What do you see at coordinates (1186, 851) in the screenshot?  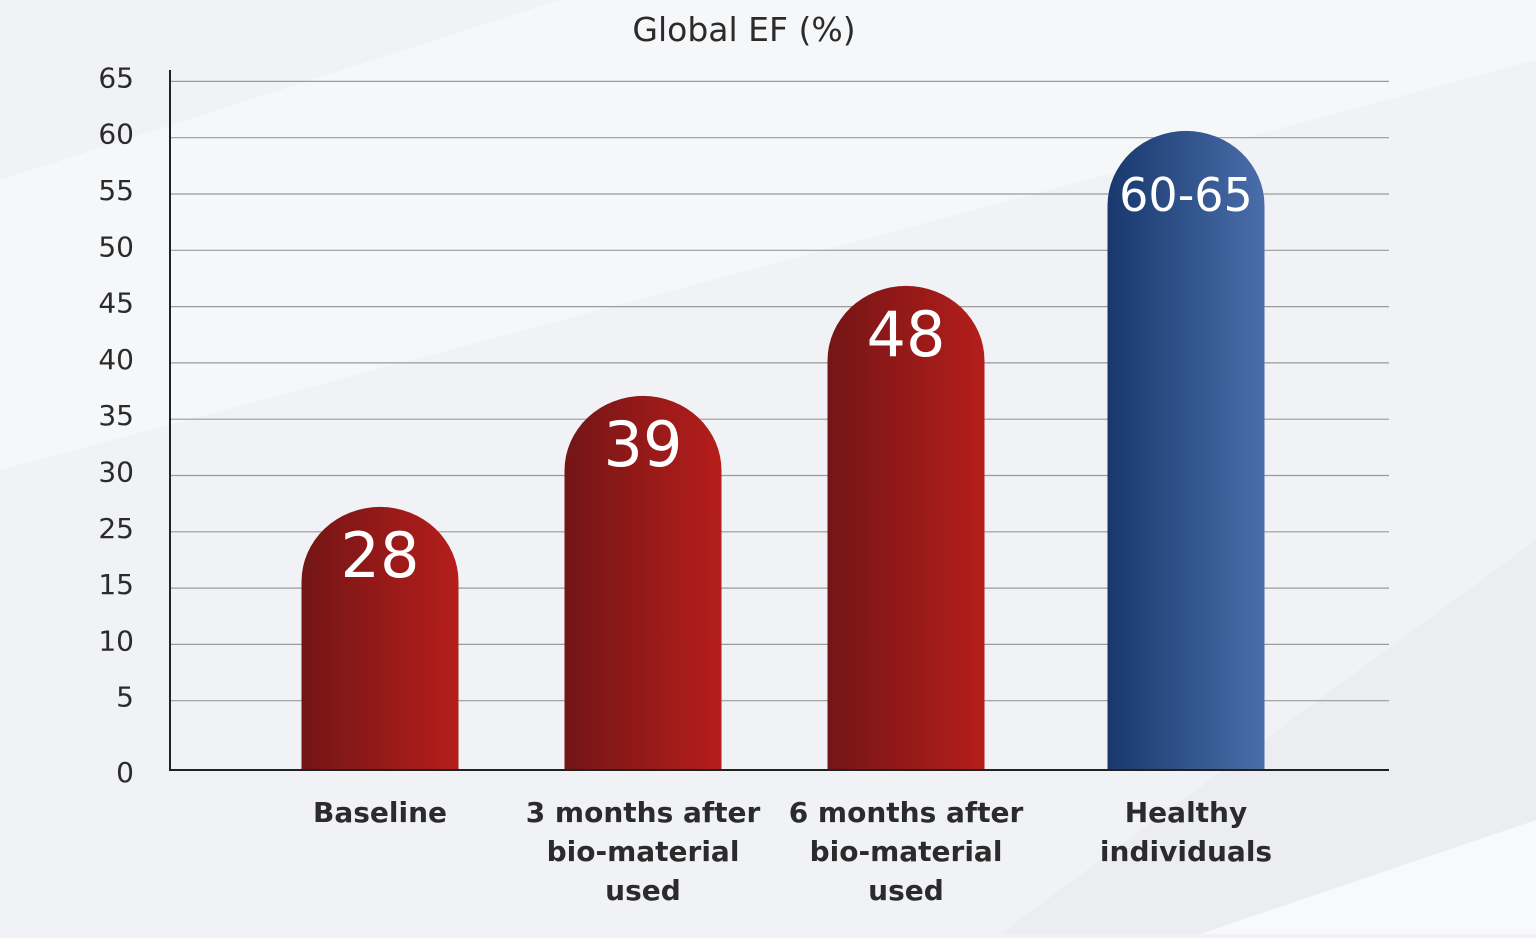 I see `x-category-label: individuals` at bounding box center [1186, 851].